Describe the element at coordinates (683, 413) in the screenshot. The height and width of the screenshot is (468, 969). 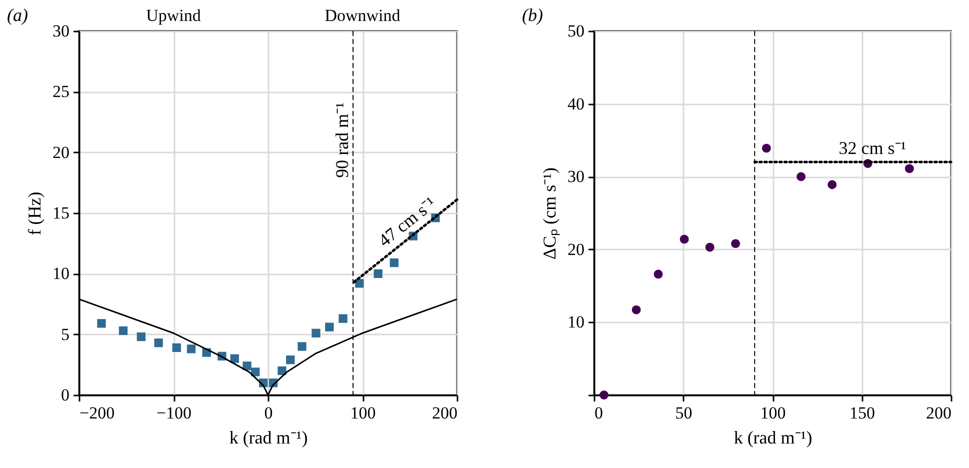
I see `x-tick-label: 50` at that location.